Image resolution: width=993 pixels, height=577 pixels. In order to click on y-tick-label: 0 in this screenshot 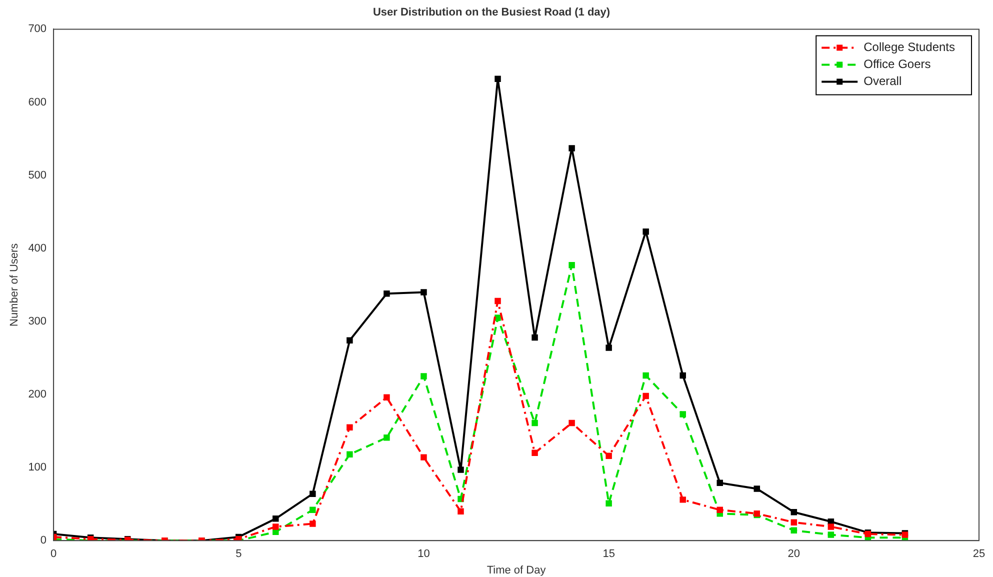, I will do `click(43, 540)`.